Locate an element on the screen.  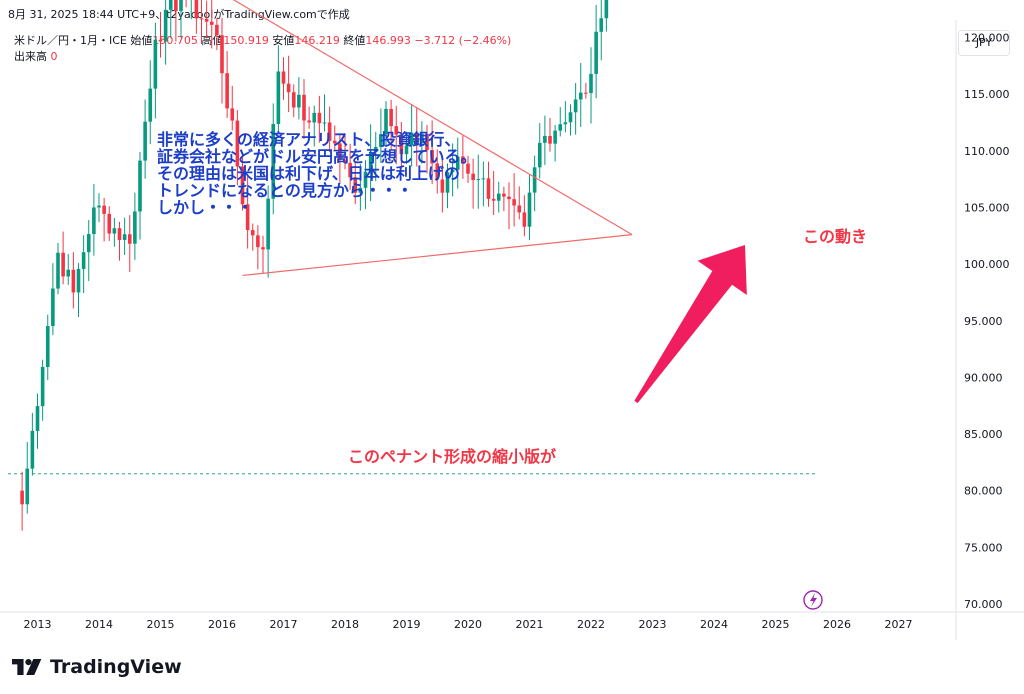
currency-selector: JPY is located at coordinates (984, 43).